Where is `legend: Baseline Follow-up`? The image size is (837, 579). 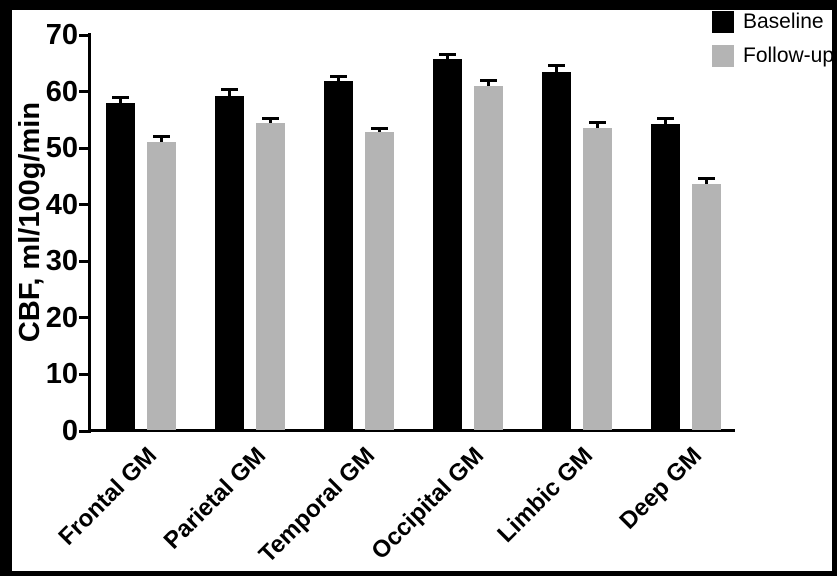 legend: Baseline Follow-up is located at coordinates (773, 45).